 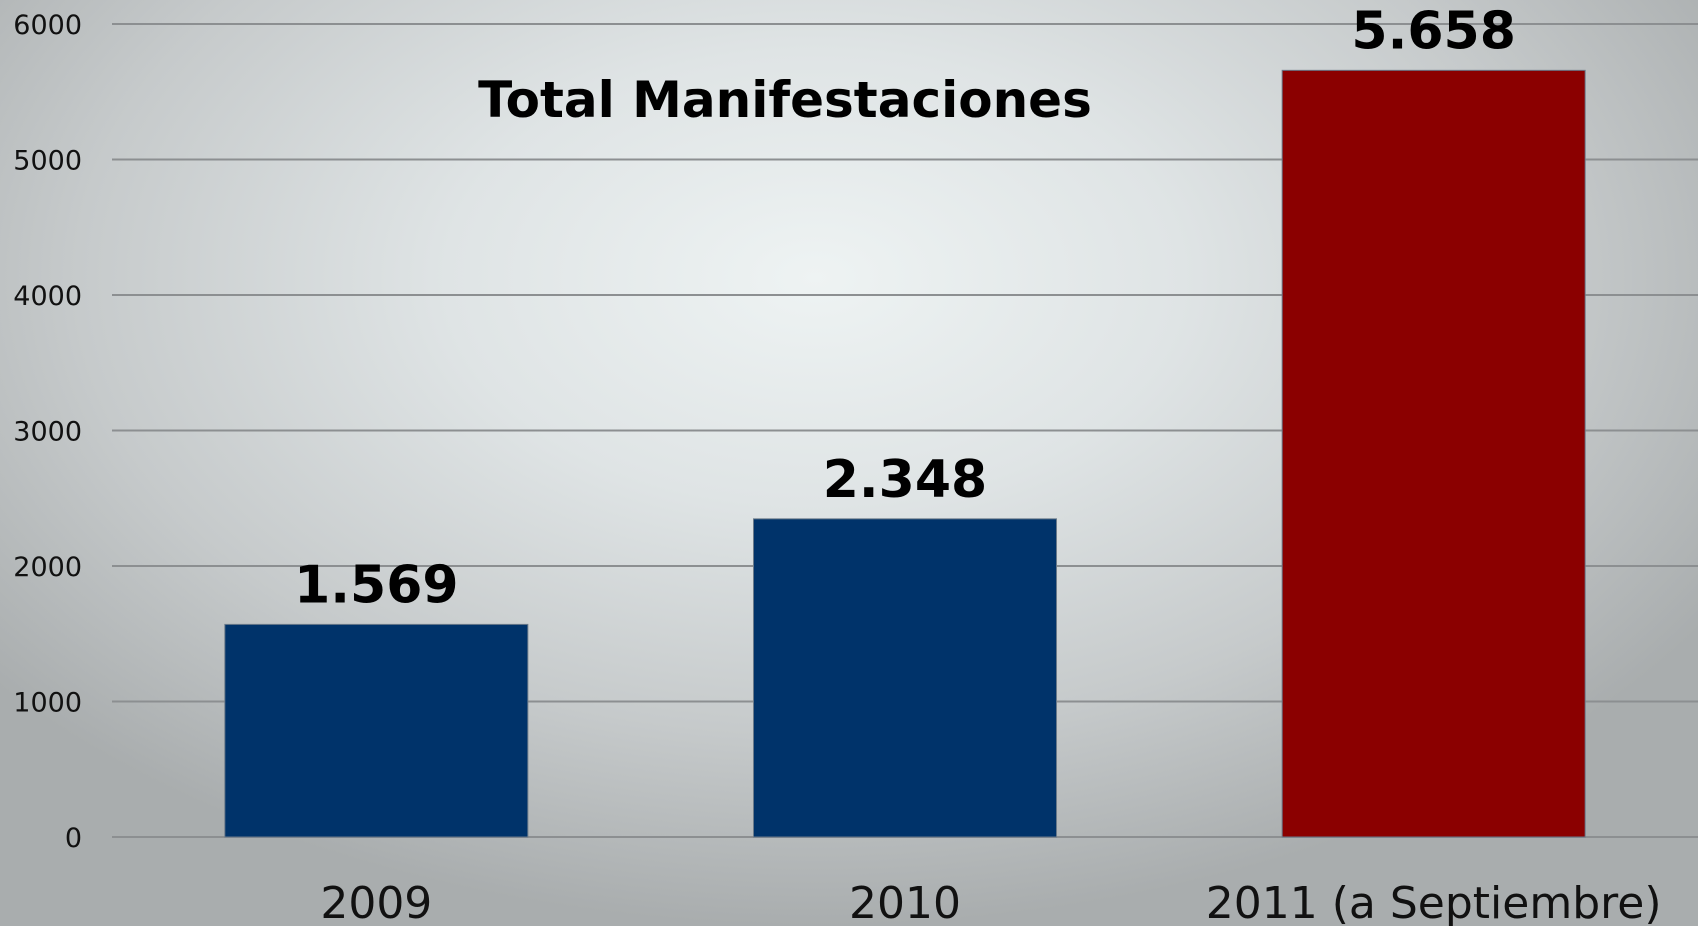 What do you see at coordinates (990, 902) in the screenshot?
I see `x-axis-categories: 2009 2010 2011 (a Septiembre)` at bounding box center [990, 902].